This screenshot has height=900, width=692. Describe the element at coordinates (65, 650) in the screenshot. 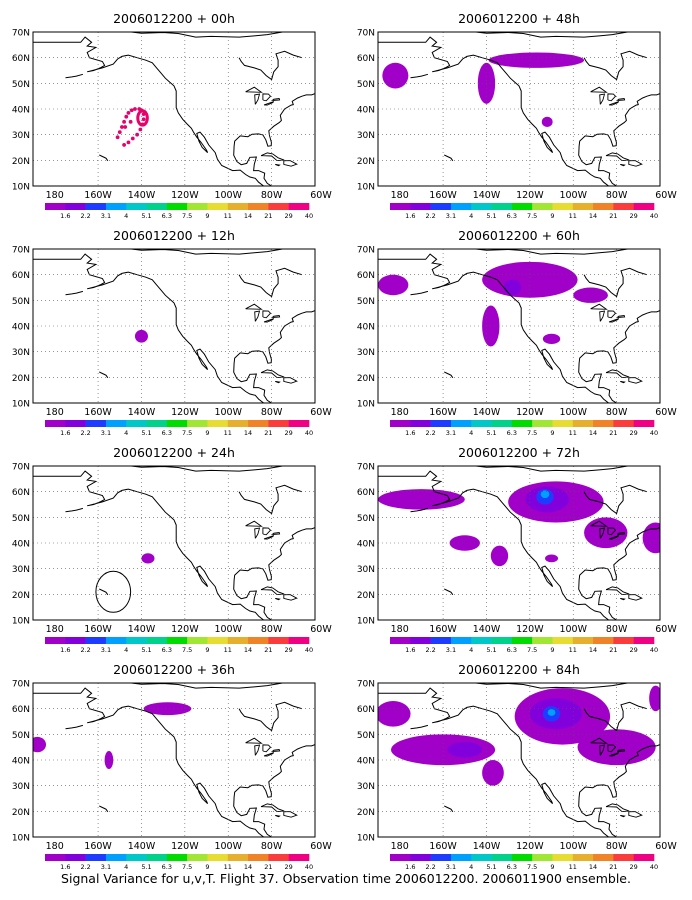

I see `colorbar-label: 1.6` at that location.